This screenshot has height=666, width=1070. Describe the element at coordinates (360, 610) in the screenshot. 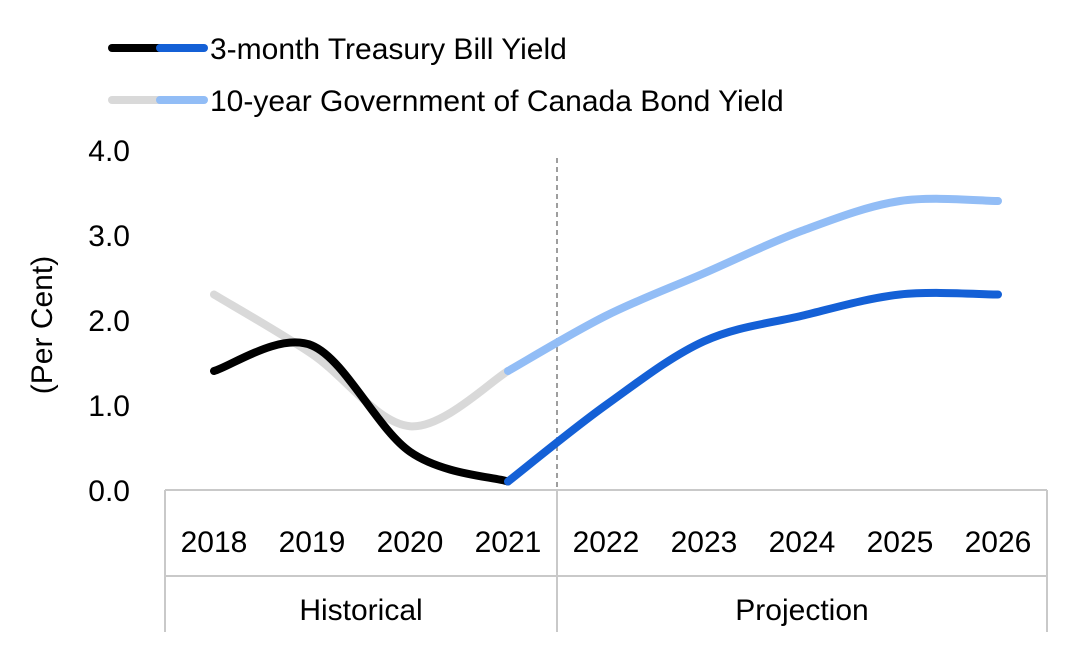

I see `group-label: Historical` at that location.